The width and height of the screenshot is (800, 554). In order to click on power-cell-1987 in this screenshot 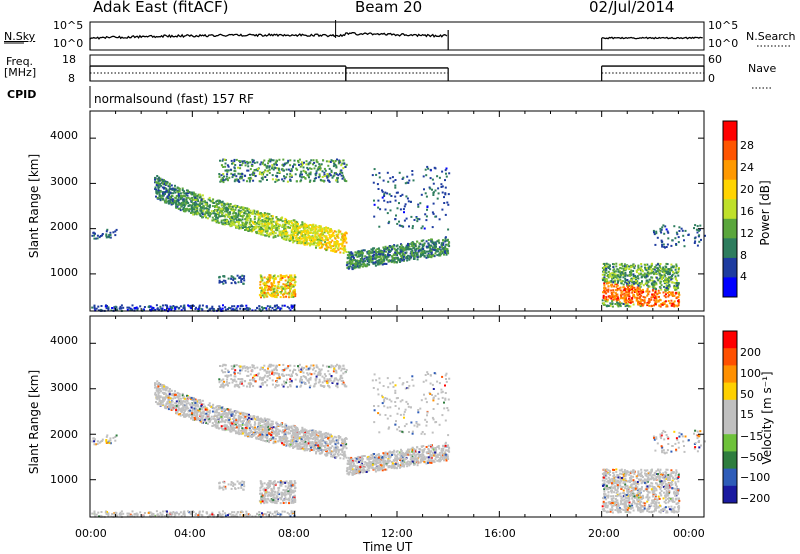, I will do `click(296, 229)`.